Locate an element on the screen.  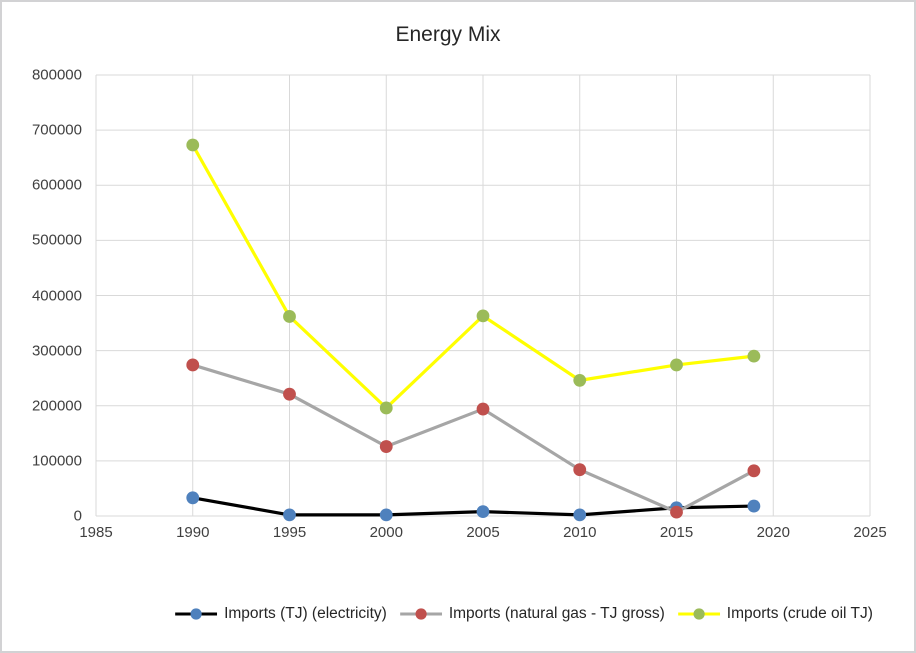
chart-title: Energy Mix is located at coordinates (448, 34).